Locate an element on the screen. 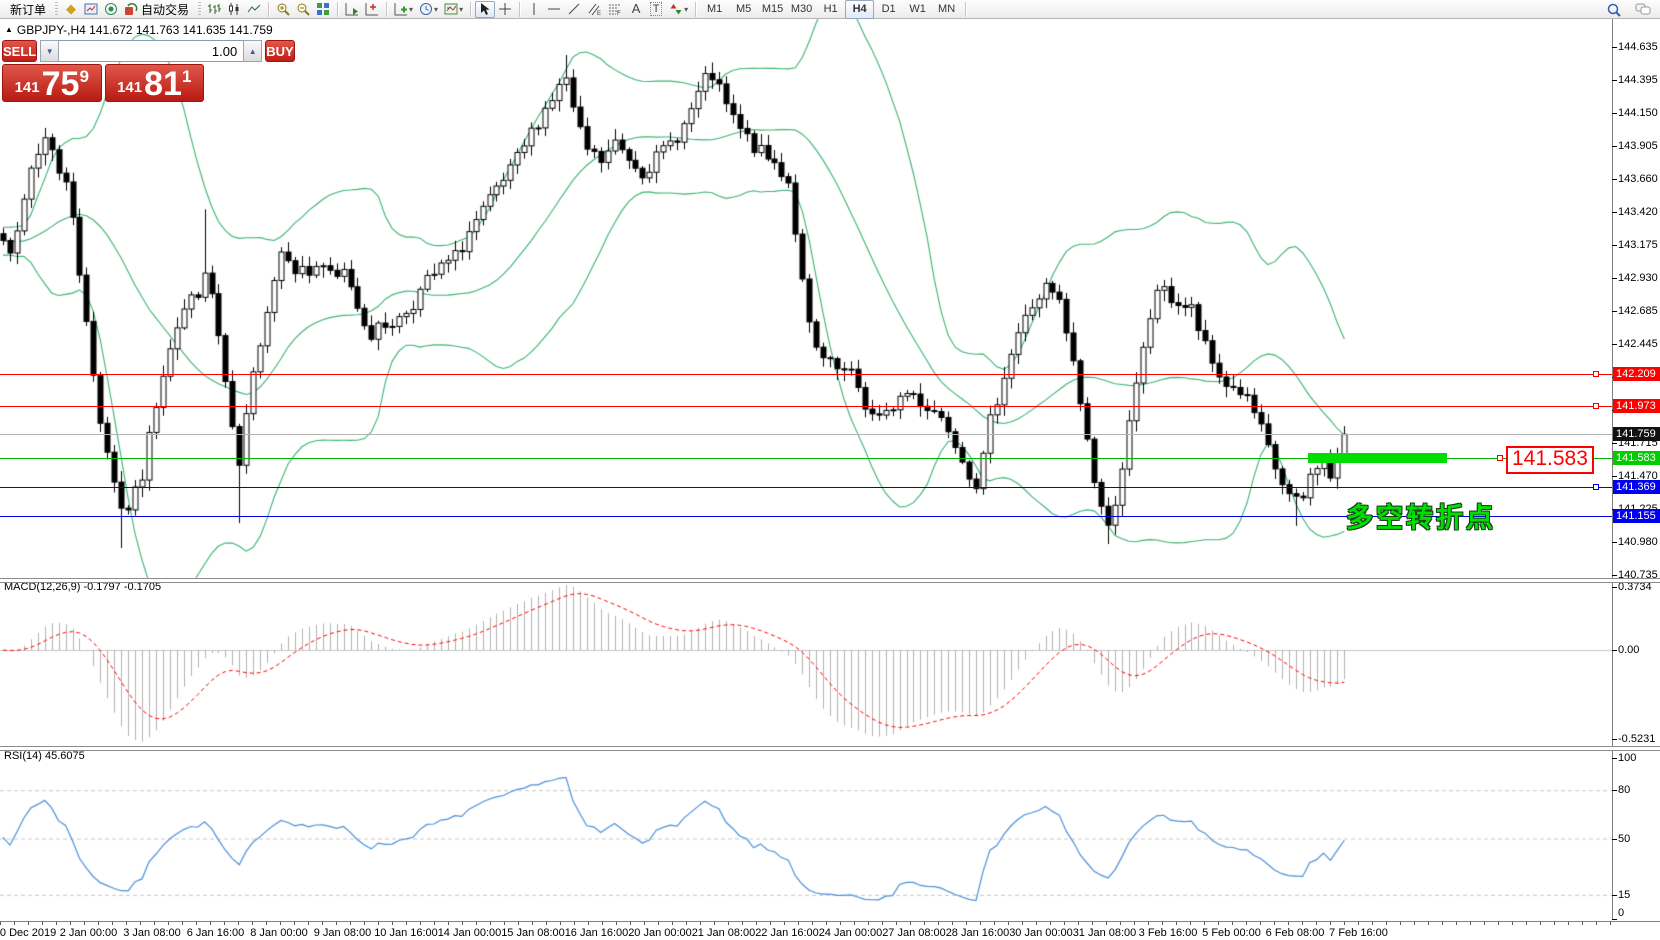 Image resolution: width=1660 pixels, height=940 pixels. timeframe-m30: M30 is located at coordinates (801, 8).